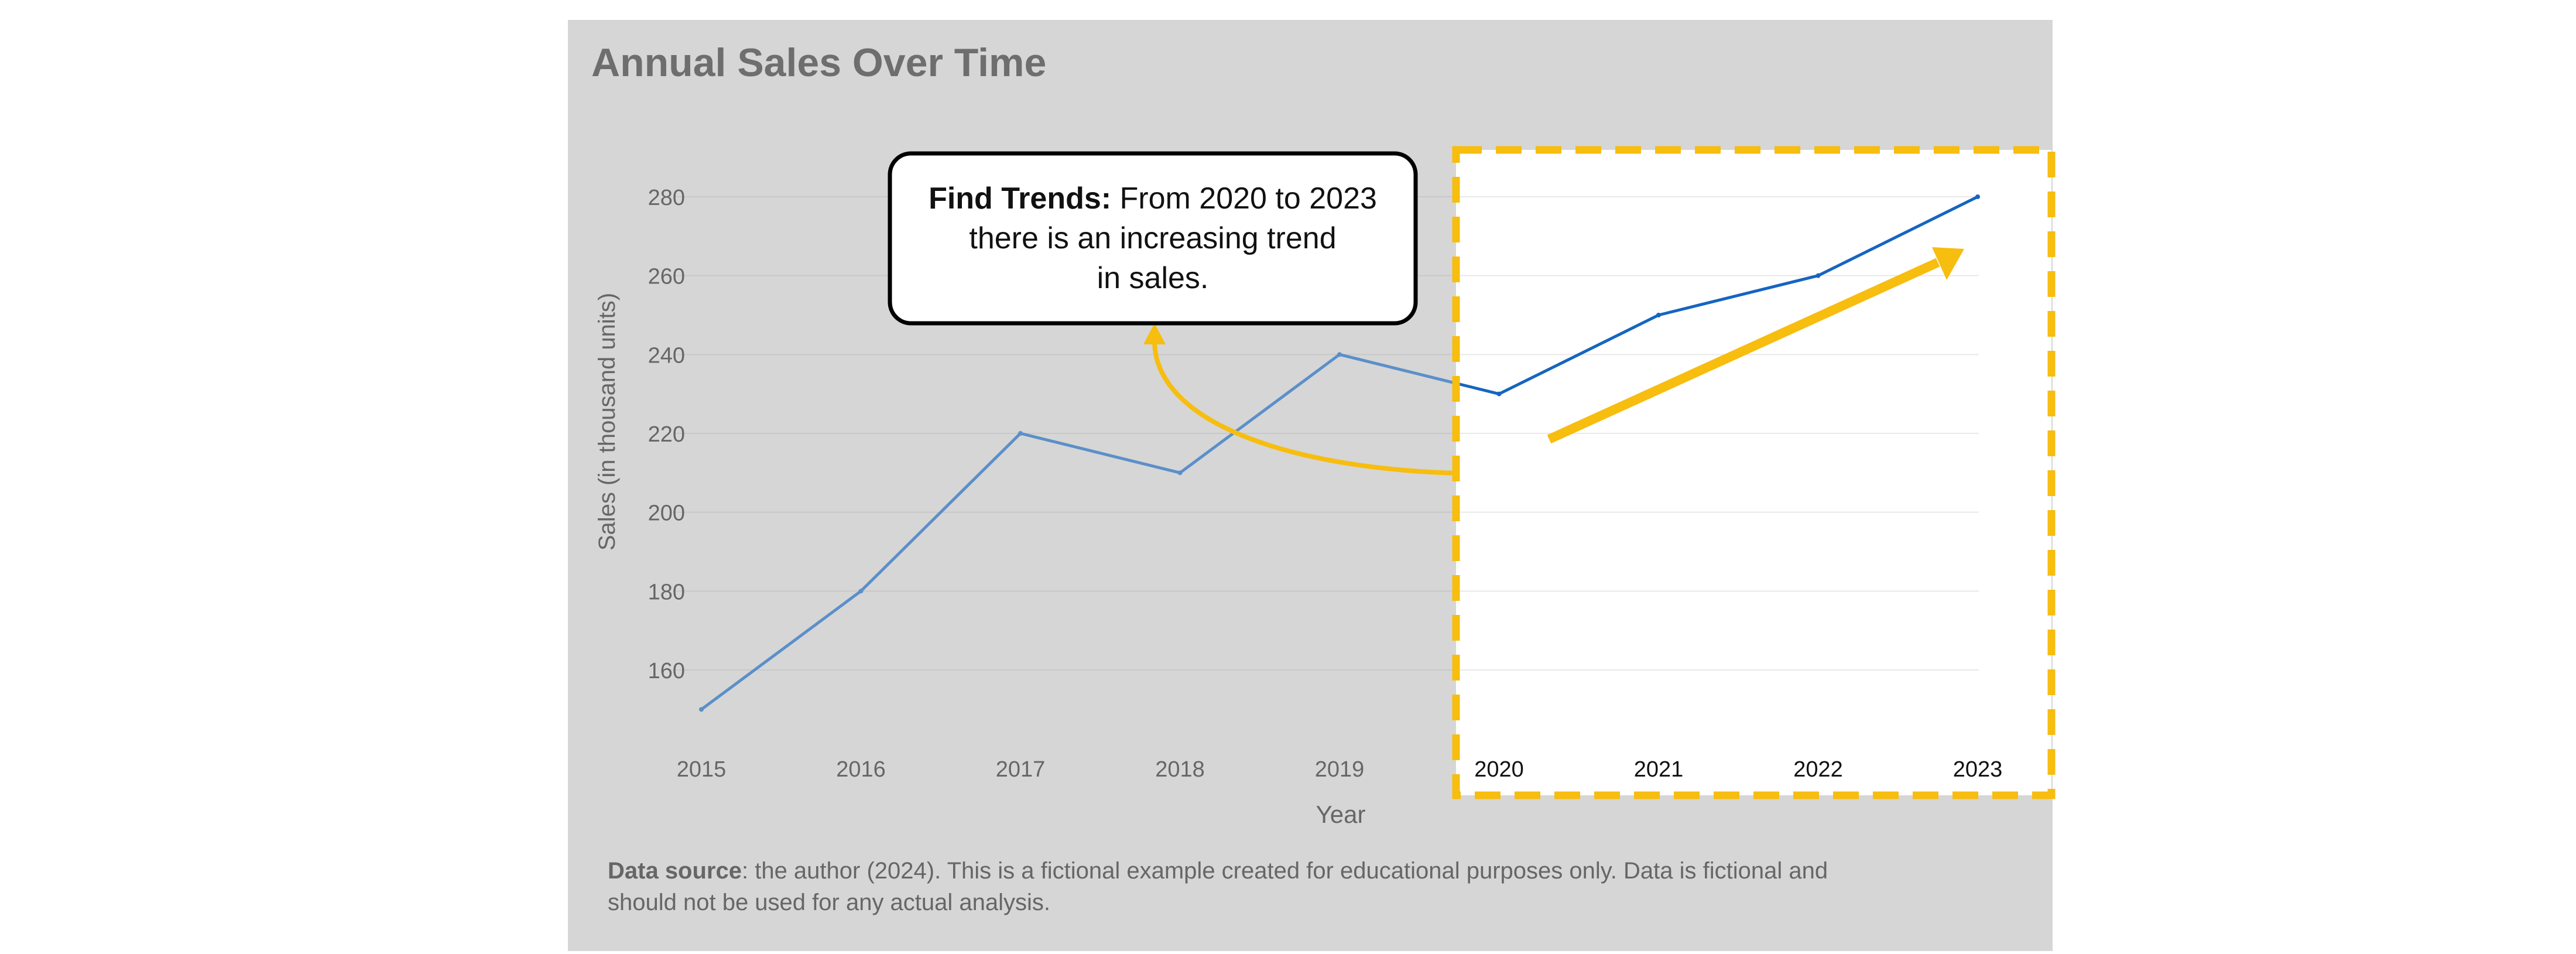  Describe the element at coordinates (702, 769) in the screenshot. I see `x-tick-label: 2015` at that location.